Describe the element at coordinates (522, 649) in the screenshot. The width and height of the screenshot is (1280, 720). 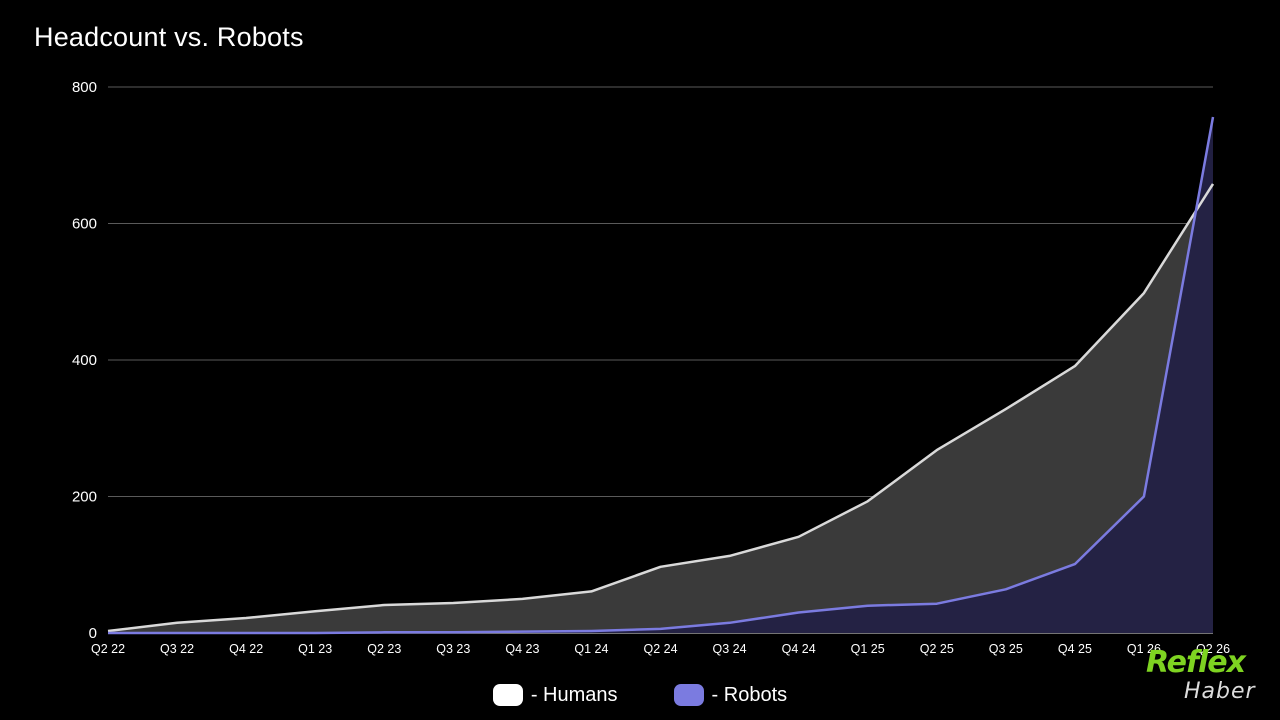
I see `x-tick-label: Q4 23` at that location.